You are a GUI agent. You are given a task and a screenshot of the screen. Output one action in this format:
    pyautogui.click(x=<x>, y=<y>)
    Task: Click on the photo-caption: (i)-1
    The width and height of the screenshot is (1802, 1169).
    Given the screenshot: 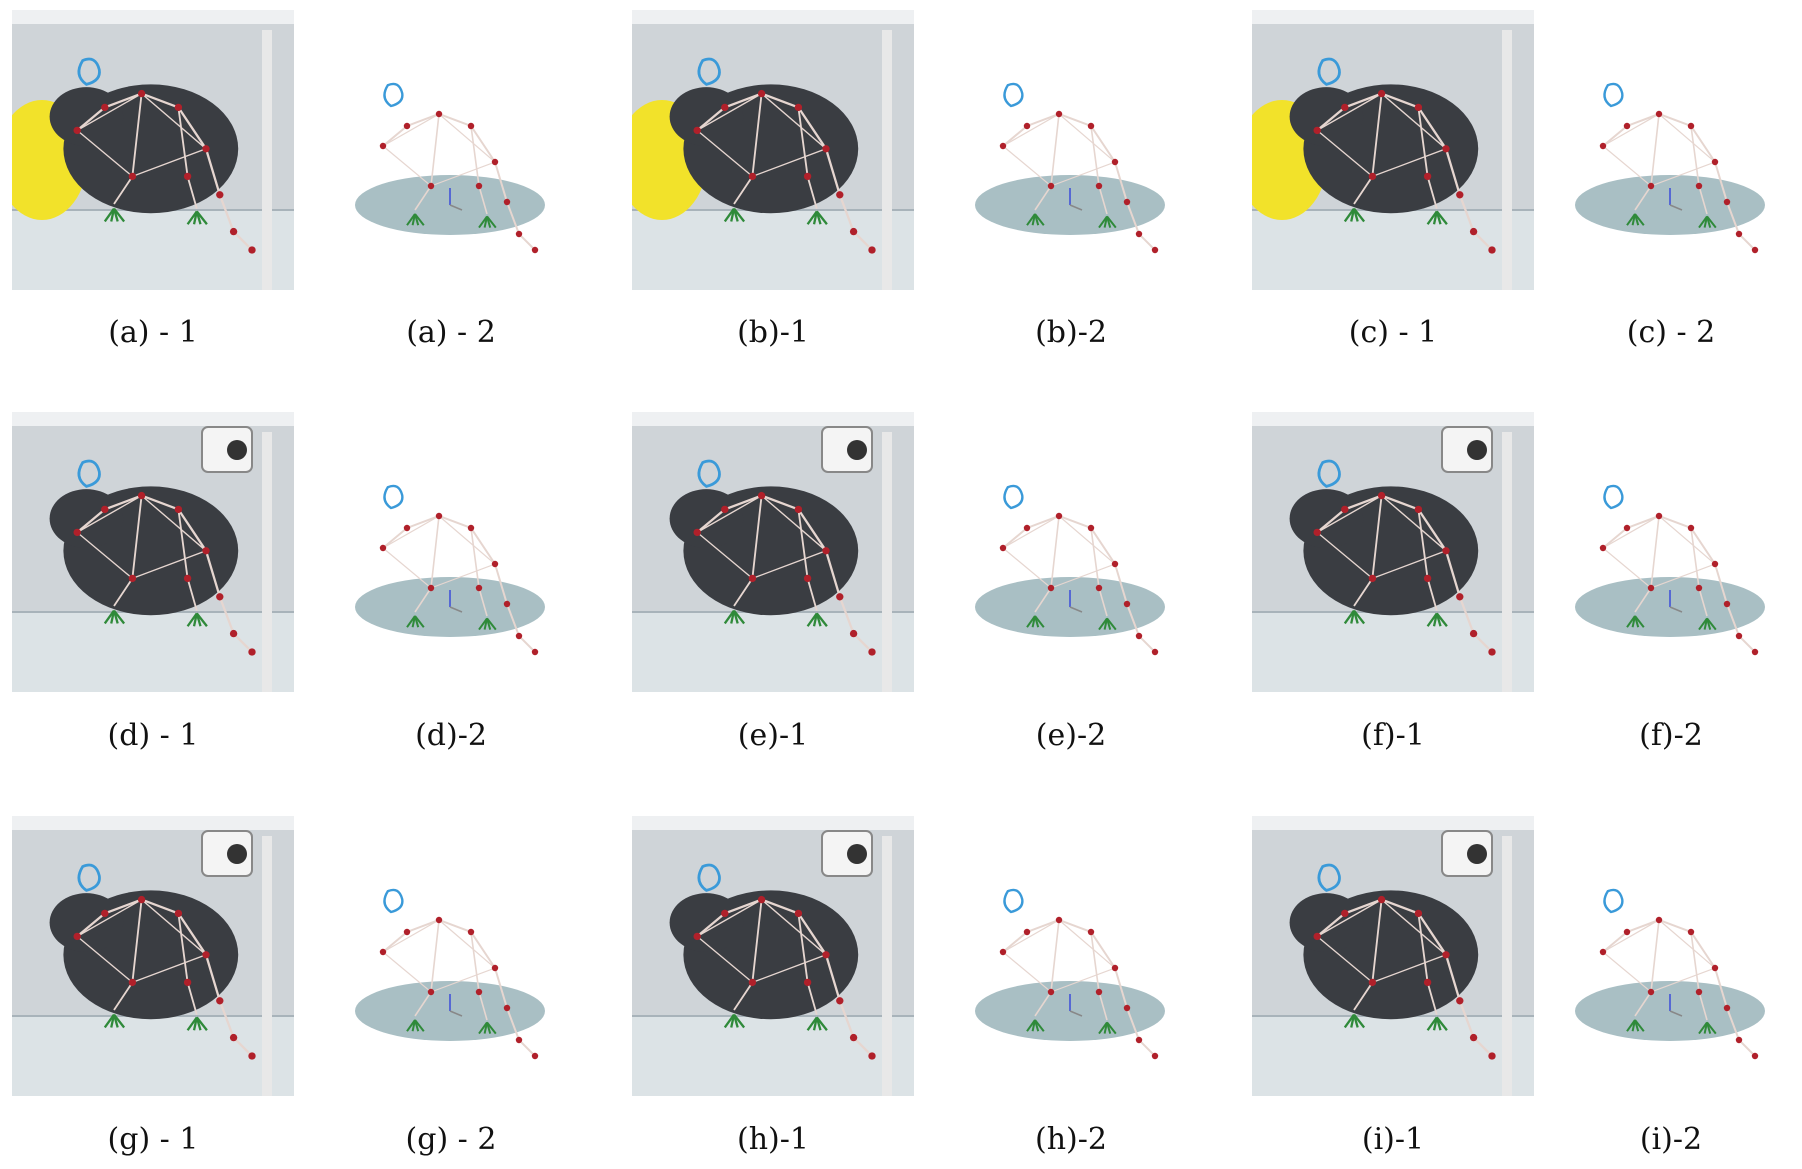 What is the action you would take?
    pyautogui.click(x=1393, y=1139)
    